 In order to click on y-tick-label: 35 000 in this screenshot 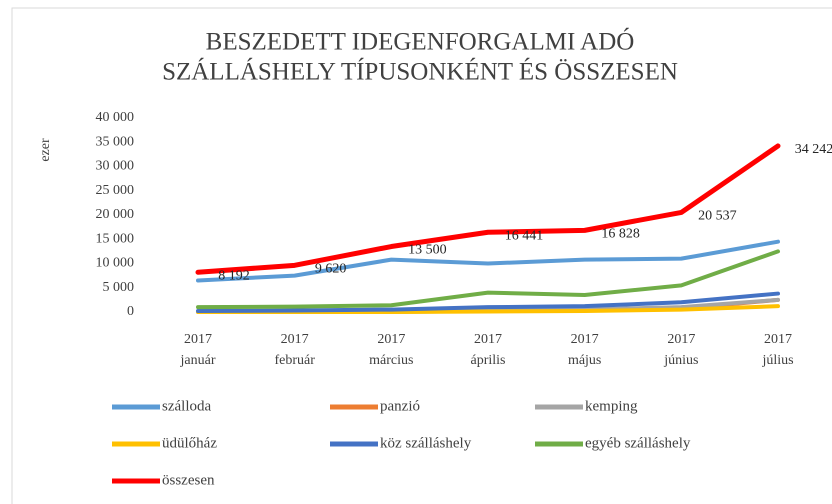, I will do `click(115, 141)`.